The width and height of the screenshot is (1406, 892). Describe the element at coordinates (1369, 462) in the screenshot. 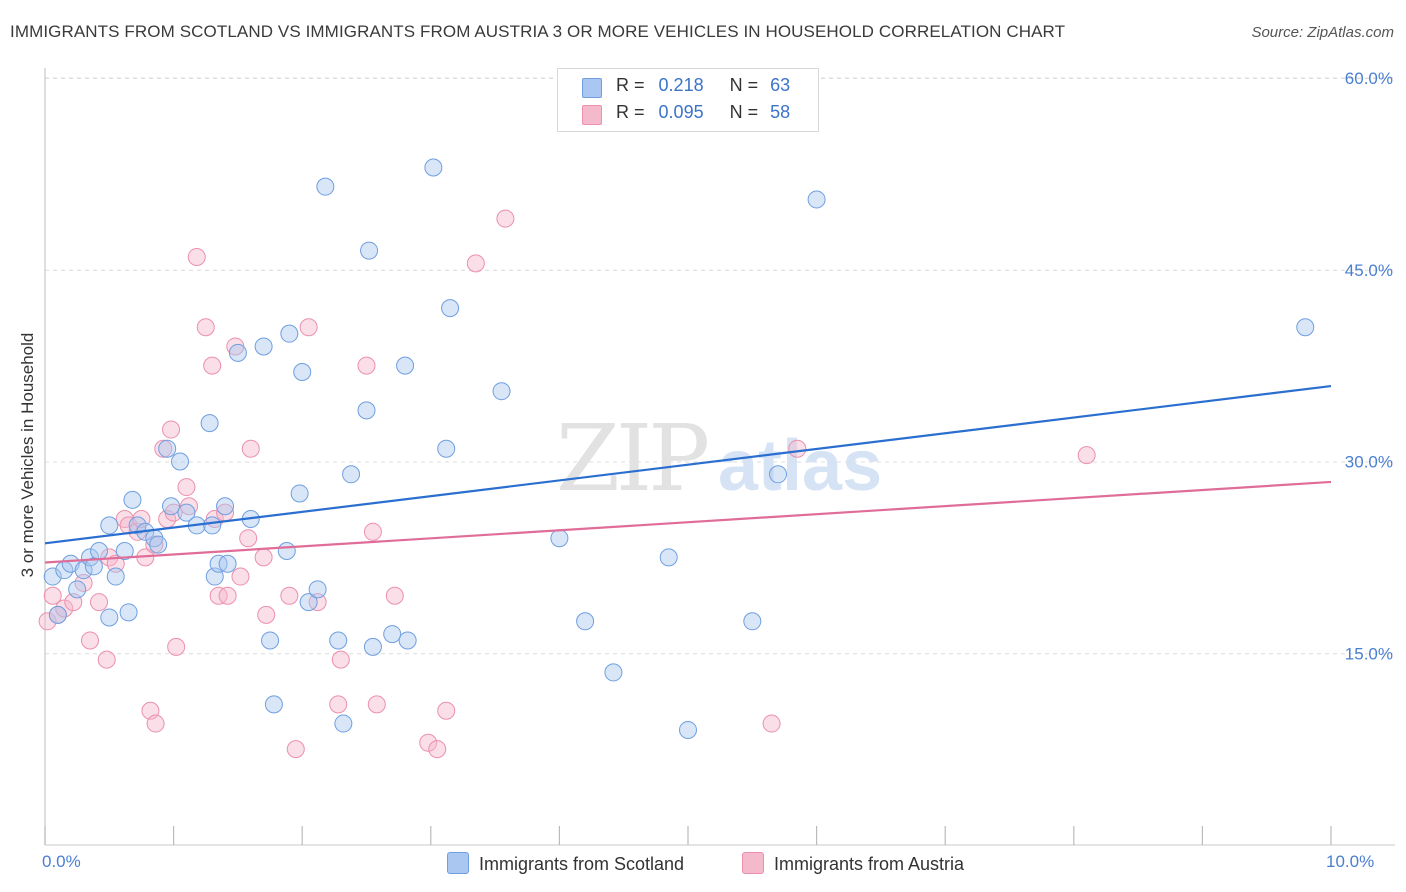

I see `y-tick-label: 30.0%` at that location.